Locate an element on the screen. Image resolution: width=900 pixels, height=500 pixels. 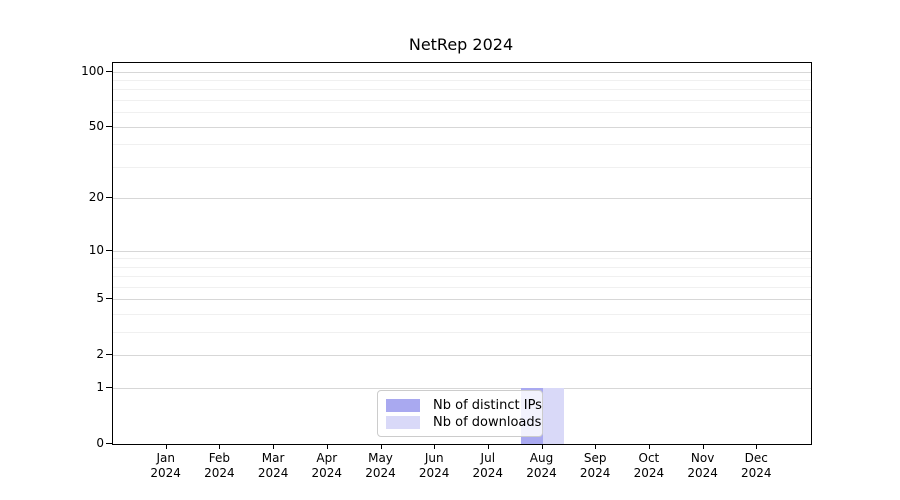
x-tick-label: Oct 2024 is located at coordinates (649, 466).